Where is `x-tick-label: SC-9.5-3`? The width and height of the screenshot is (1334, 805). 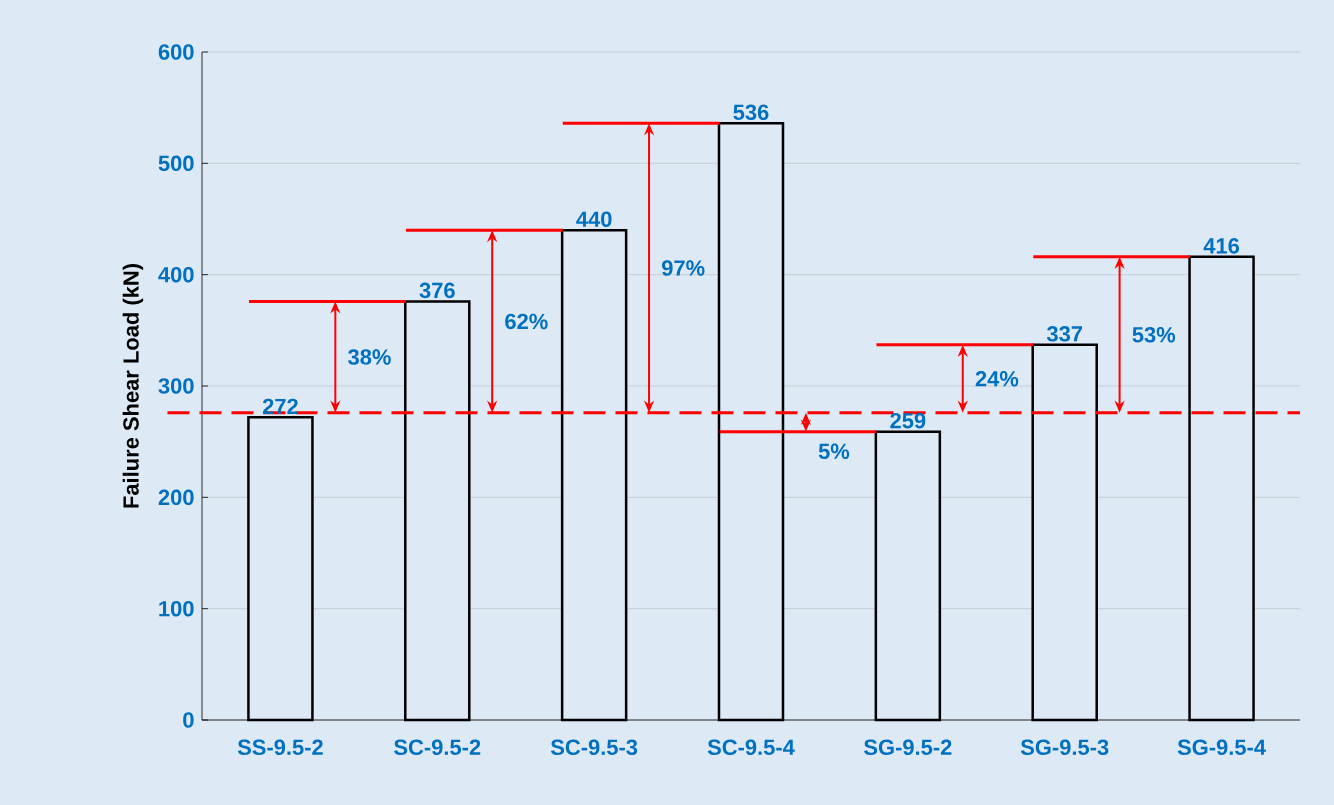
x-tick-label: SC-9.5-3 is located at coordinates (594, 747).